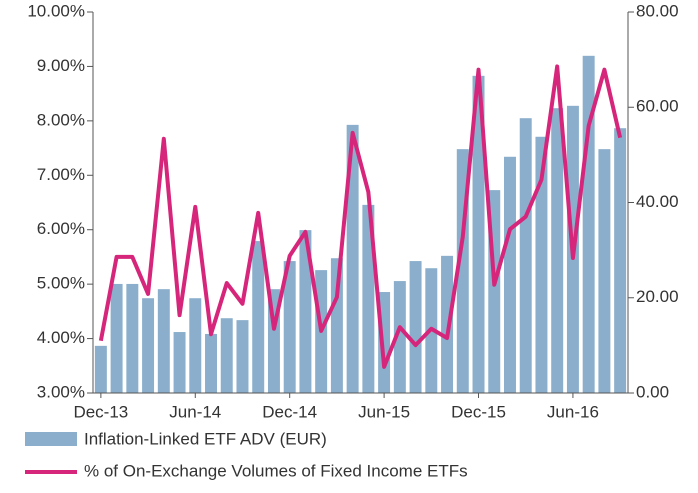  What do you see at coordinates (657, 201) in the screenshot?
I see `y2-tick-label: 40.00` at bounding box center [657, 201].